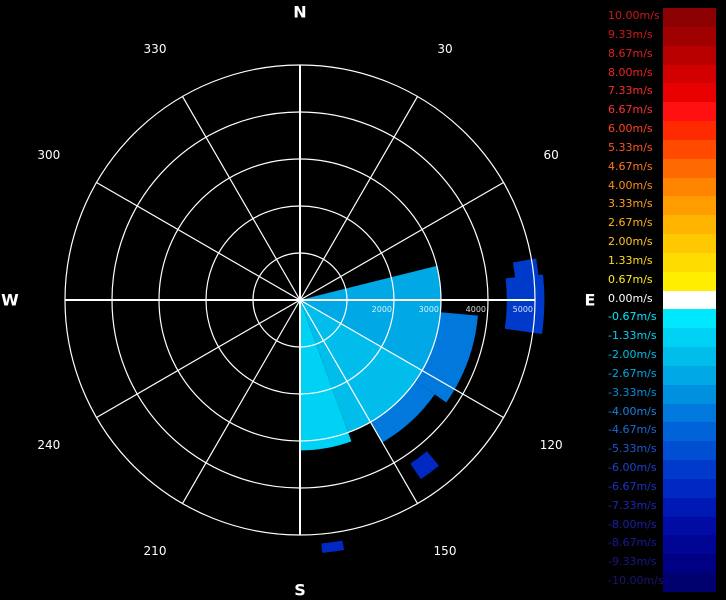  I want to click on legend-label: -10.00m/s, so click(636, 581).